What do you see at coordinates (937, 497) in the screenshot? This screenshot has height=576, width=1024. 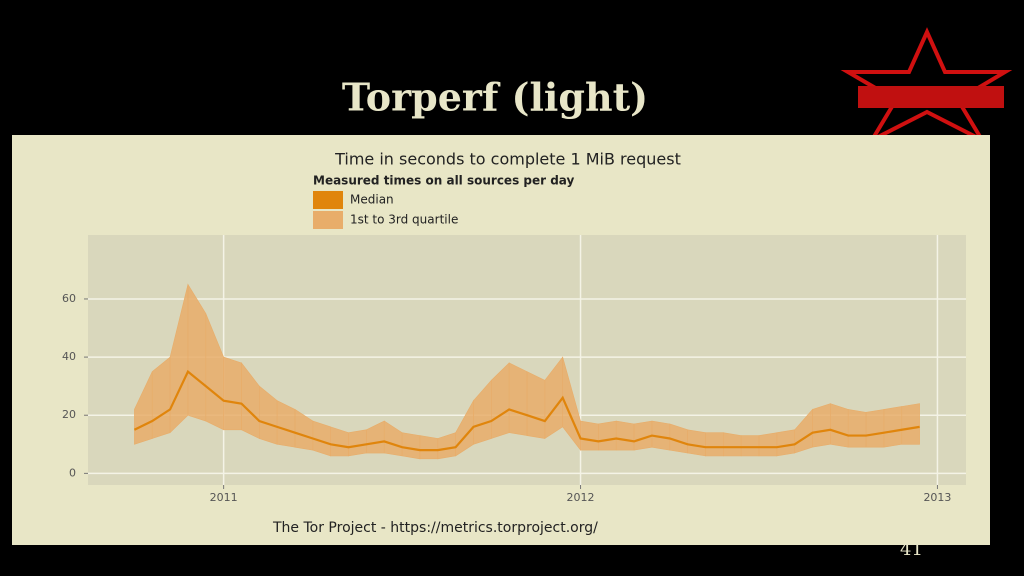 I see `x-tick-label: 2013` at bounding box center [937, 497].